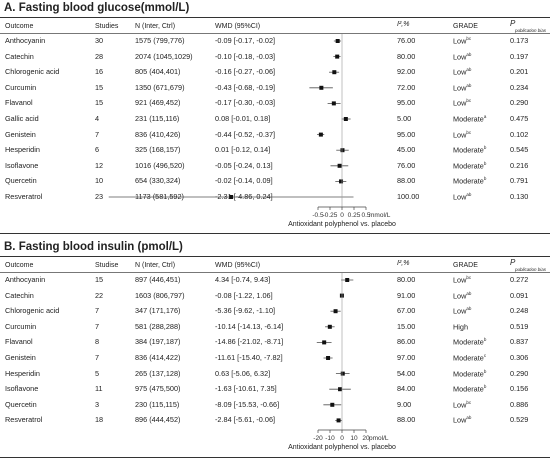 The height and width of the screenshot is (462, 550). What do you see at coordinates (469, 277) in the screenshot?
I see `grade-footnote: bc` at bounding box center [469, 277].